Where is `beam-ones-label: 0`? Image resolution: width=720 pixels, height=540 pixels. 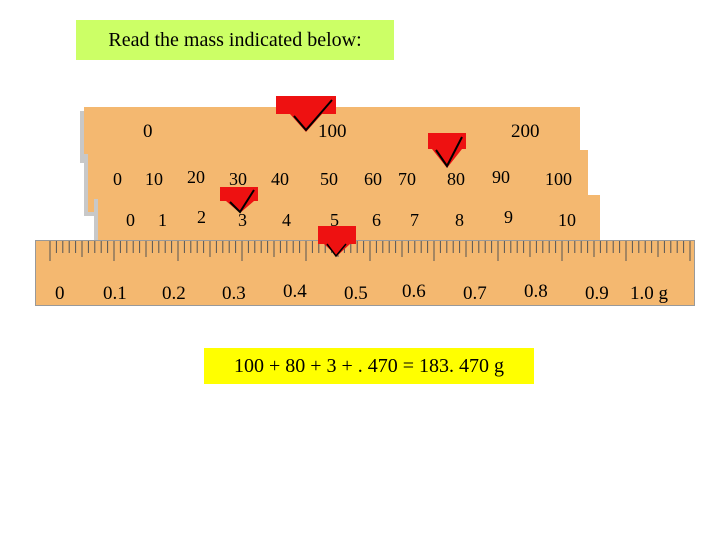 beam-ones-label: 0 is located at coordinates (130, 220).